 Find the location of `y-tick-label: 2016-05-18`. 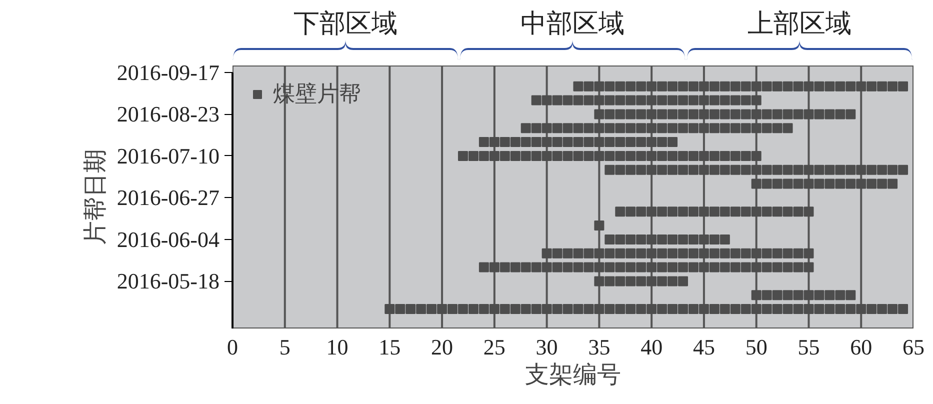

y-tick-label: 2016-05-18 is located at coordinates (168, 281).